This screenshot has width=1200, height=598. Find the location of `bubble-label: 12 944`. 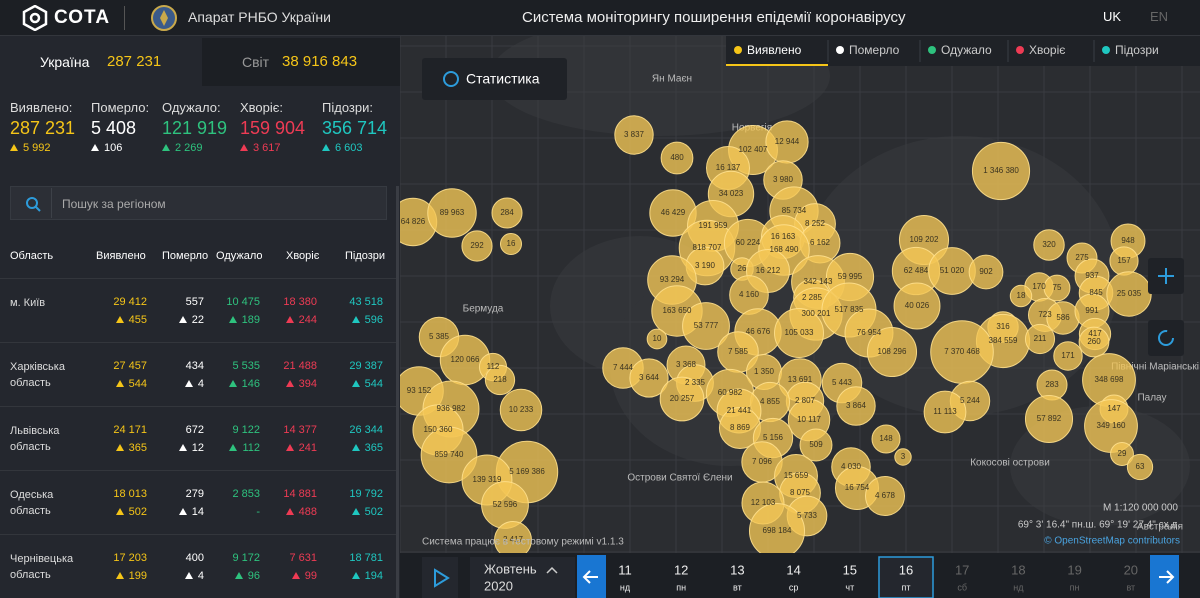

bubble-label: 12 944 is located at coordinates (787, 141).